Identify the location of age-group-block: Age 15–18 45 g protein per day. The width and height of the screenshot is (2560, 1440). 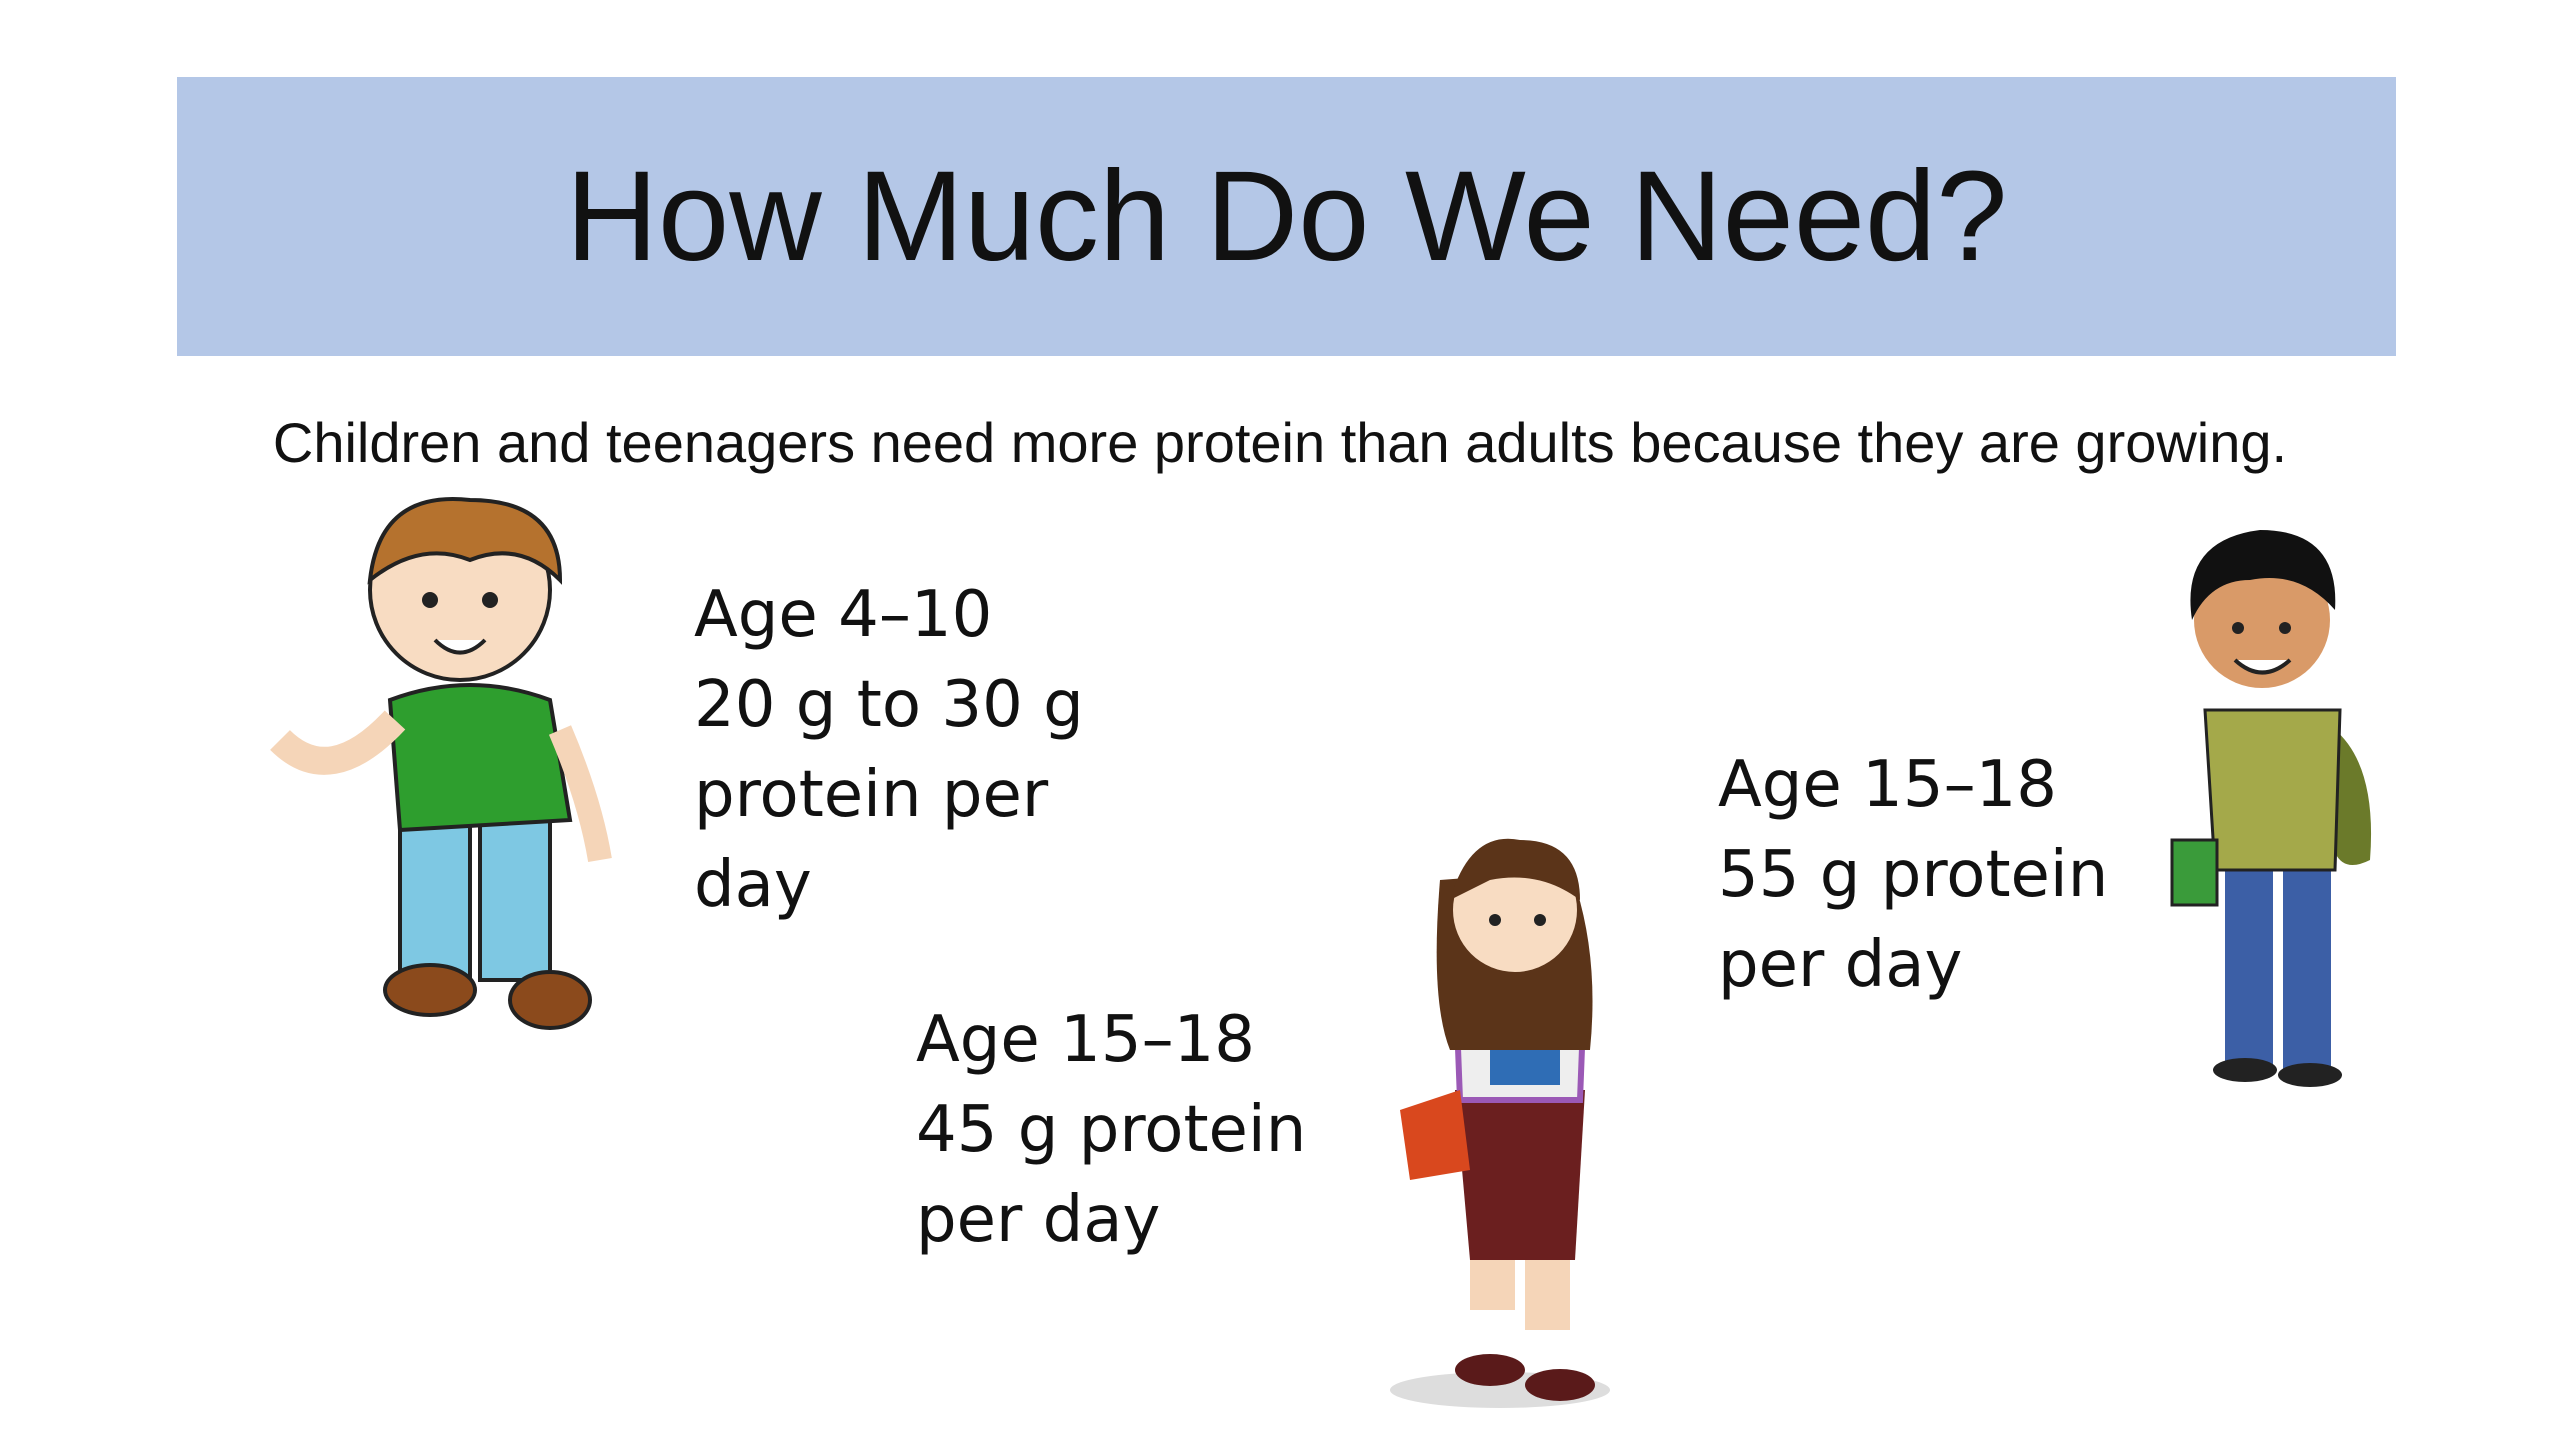
(1111, 1130).